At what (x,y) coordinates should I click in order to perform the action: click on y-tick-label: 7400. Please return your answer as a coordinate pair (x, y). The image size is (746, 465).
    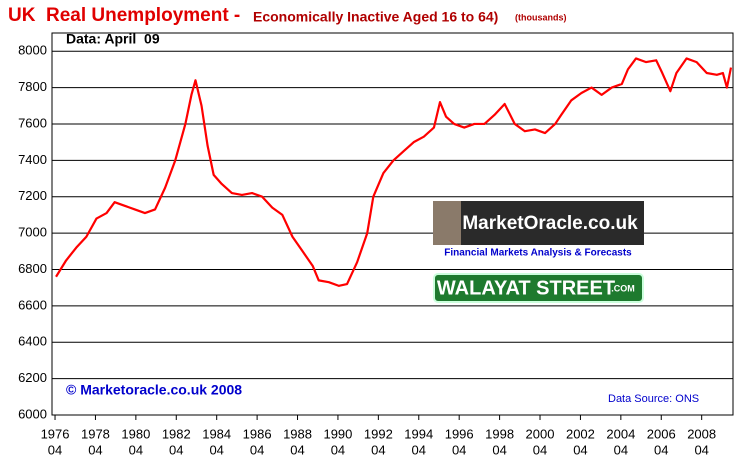
    Looking at the image, I should click on (32, 159).